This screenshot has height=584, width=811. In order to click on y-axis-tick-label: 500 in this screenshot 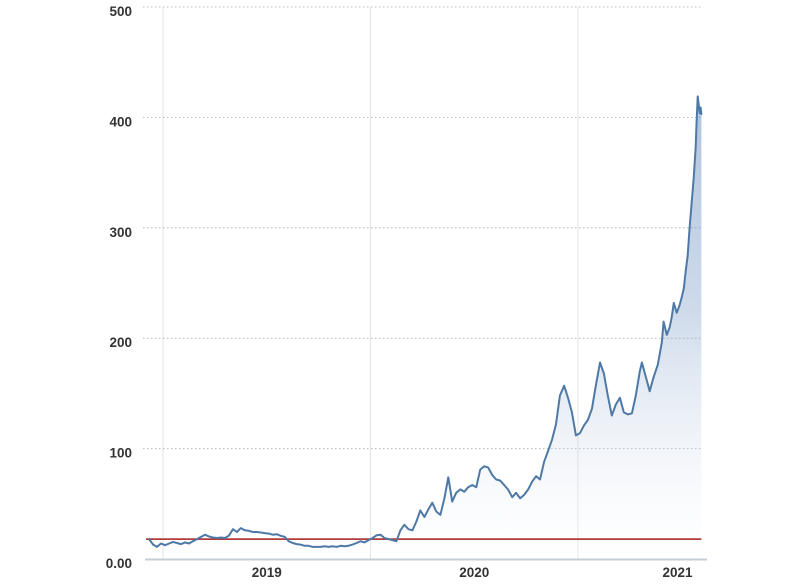, I will do `click(120, 11)`.